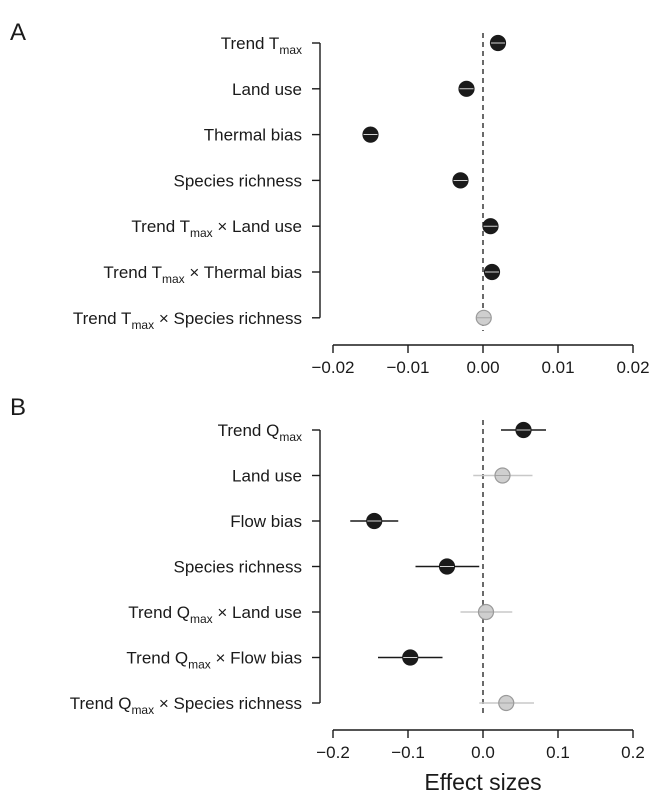 The height and width of the screenshot is (800, 660). I want to click on panel-letter: A, so click(18, 32).